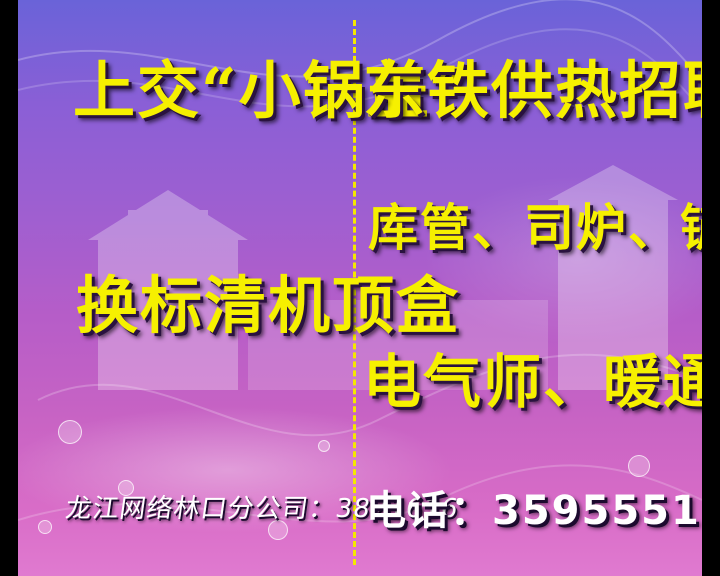 Image resolution: width=720 pixels, height=576 pixels. I want to click on right-positions-line1: 库管、司炉、铲车司机, so click(535, 227).